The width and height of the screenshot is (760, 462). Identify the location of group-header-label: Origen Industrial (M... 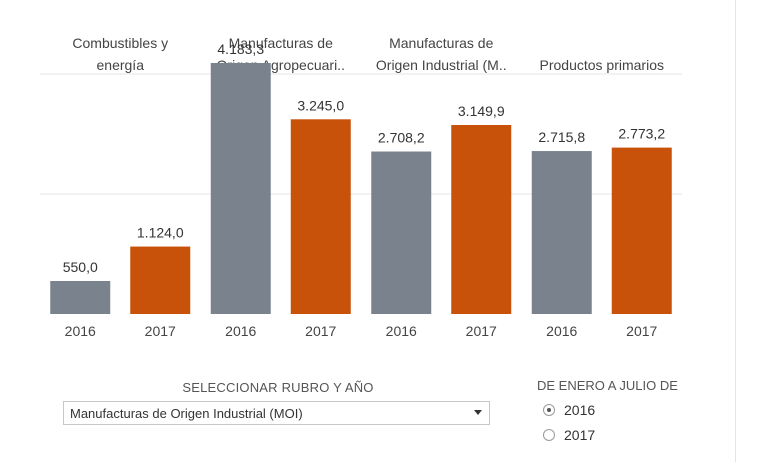
(441, 65).